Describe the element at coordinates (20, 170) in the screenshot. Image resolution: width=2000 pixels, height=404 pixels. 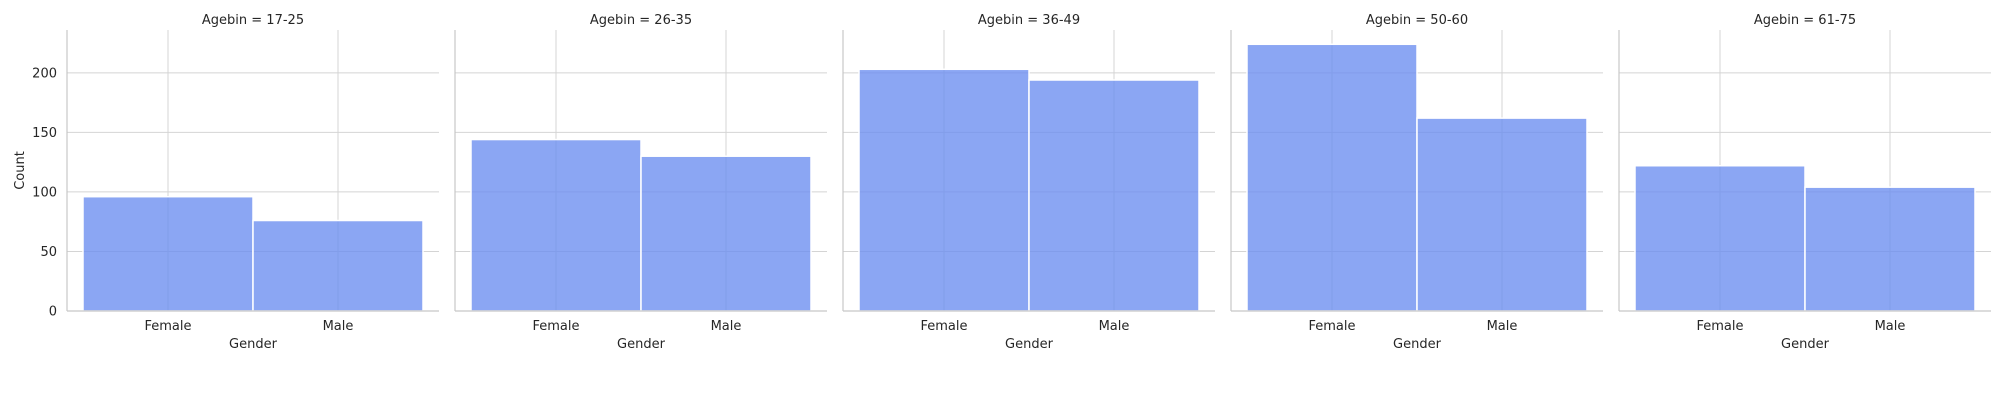
I see `y-axis-label: Count` at that location.